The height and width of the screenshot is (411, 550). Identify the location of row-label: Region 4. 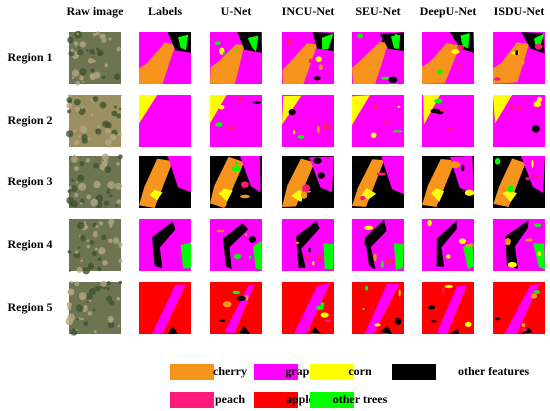
(30, 244).